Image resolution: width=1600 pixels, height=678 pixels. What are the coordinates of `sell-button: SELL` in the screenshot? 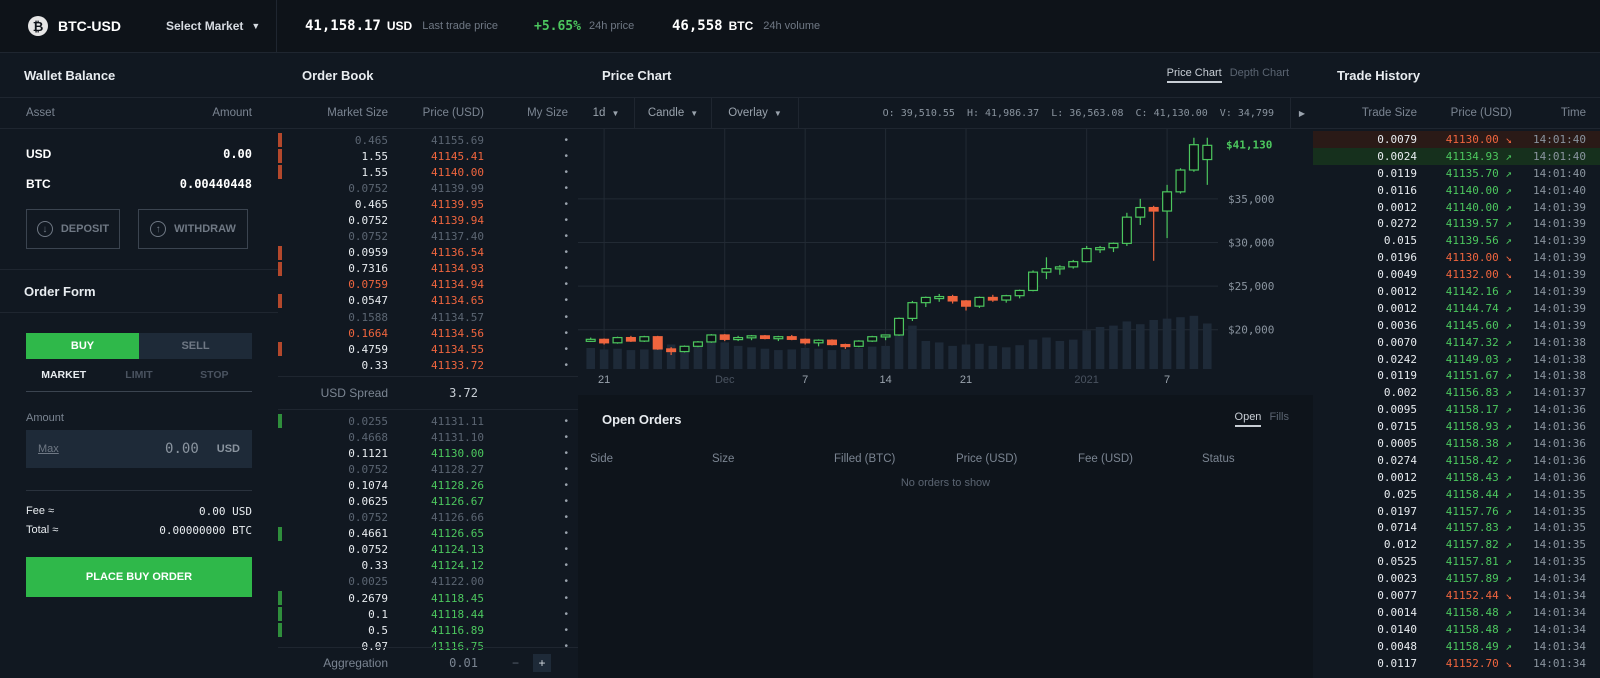 It's located at (195, 346).